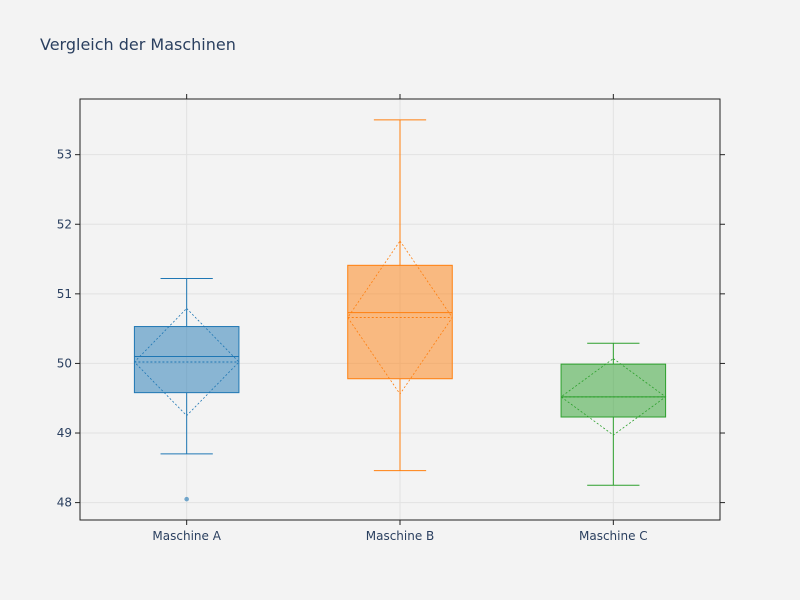  What do you see at coordinates (138, 44) in the screenshot?
I see `chart-title: Vergleich der Maschinen` at bounding box center [138, 44].